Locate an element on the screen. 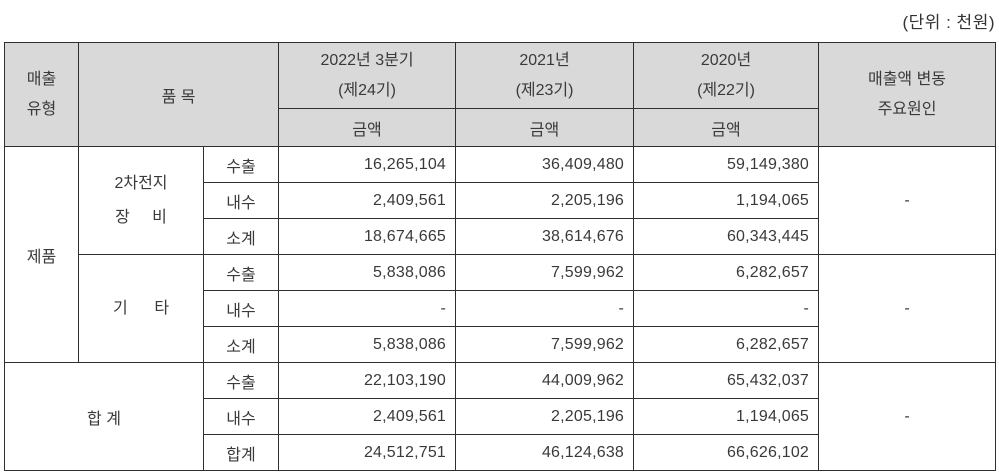 This screenshot has height=472, width=999. unit-label: (단위 : 천원) is located at coordinates (948, 22).